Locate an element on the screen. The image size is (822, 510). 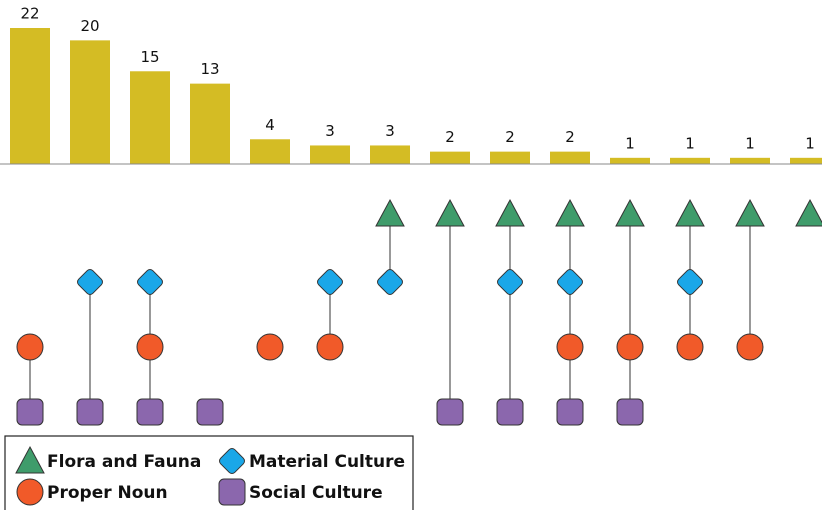
value-label: 22 is located at coordinates (29, 14).